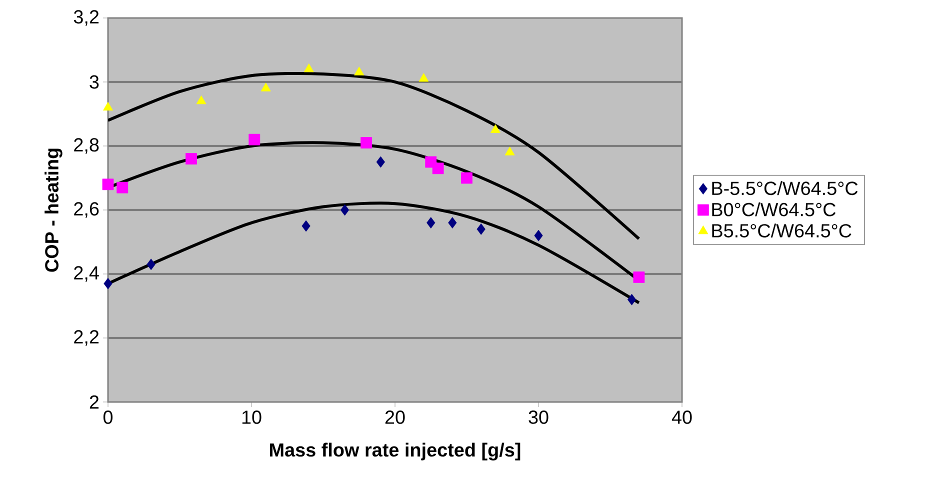 The height and width of the screenshot is (501, 930). I want to click on x-axis-title: Mass flow rate injected [g/s], so click(395, 451).